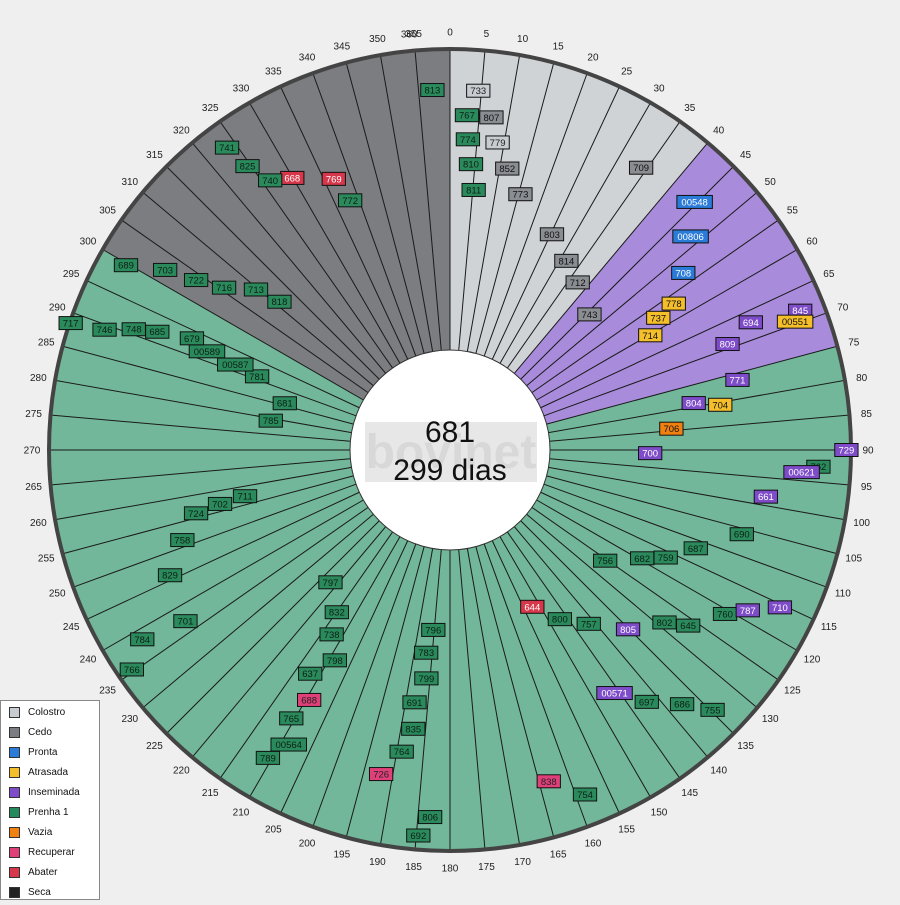 This screenshot has width=900, height=905. I want to click on animal-tag: 713, so click(256, 289).